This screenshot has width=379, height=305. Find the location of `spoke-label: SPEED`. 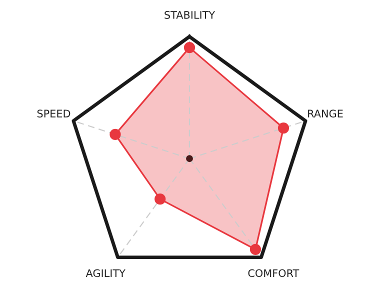

spoke-label: SPEED is located at coordinates (53, 114).